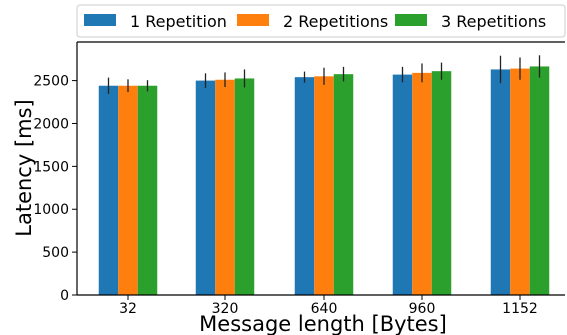 This screenshot has width=567, height=335. I want to click on legend-frame, so click(321, 21).